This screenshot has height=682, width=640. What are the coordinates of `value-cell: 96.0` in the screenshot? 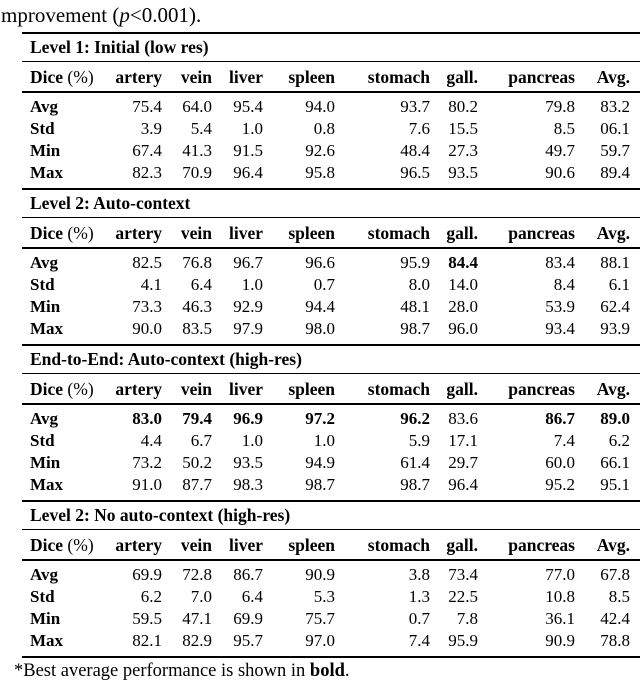 It's located at (463, 328).